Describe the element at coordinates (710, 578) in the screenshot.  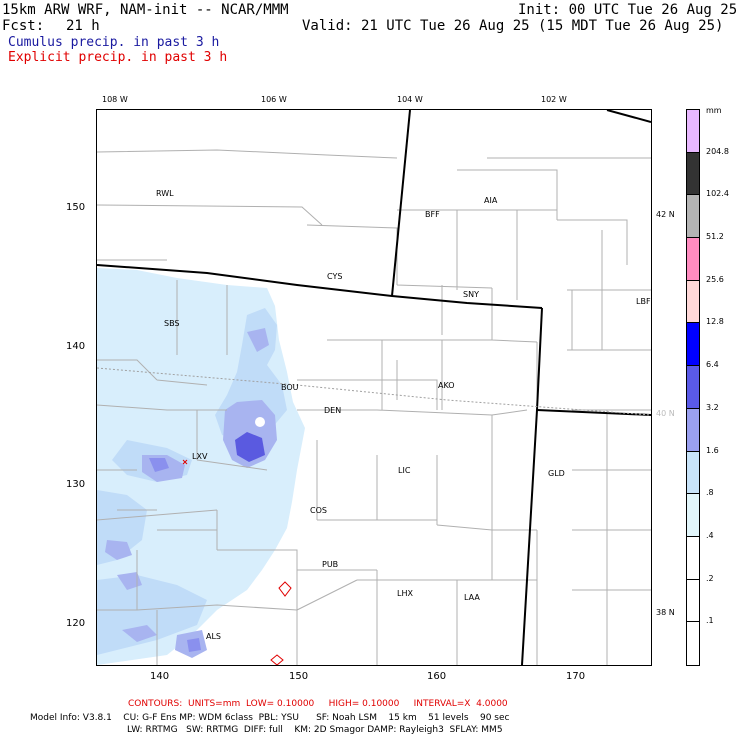
I see `colorbar-label: .2` at that location.